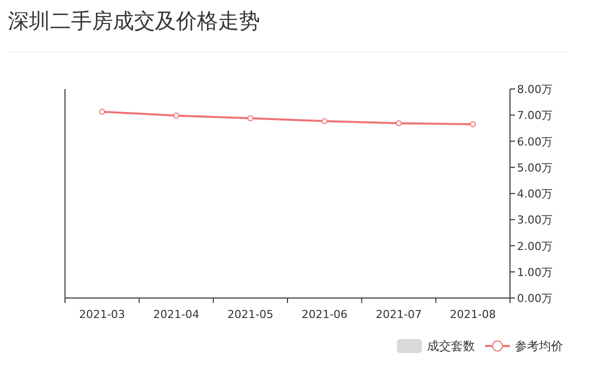 The width and height of the screenshot is (599, 366). Describe the element at coordinates (534, 115) in the screenshot. I see `y2-tick-label: 7.00万` at that location.